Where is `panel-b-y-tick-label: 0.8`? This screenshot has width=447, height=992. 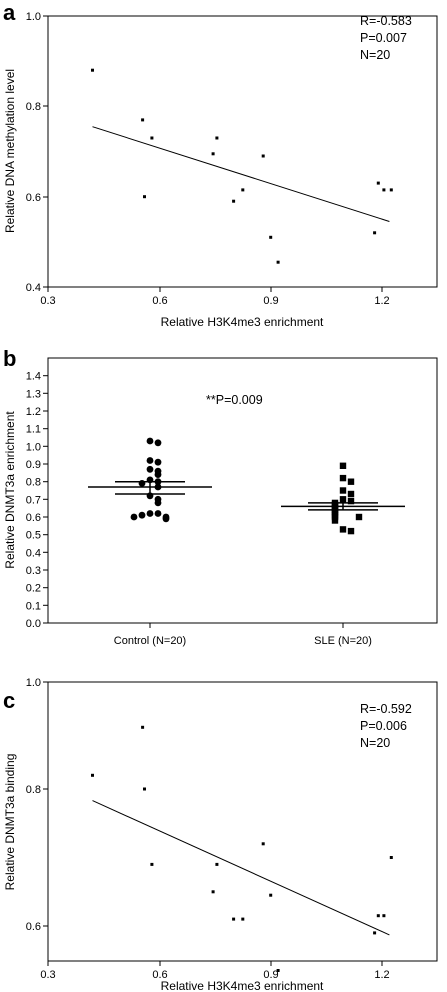
panel-b-y-tick-label: 0.8 is located at coordinates (33, 483).